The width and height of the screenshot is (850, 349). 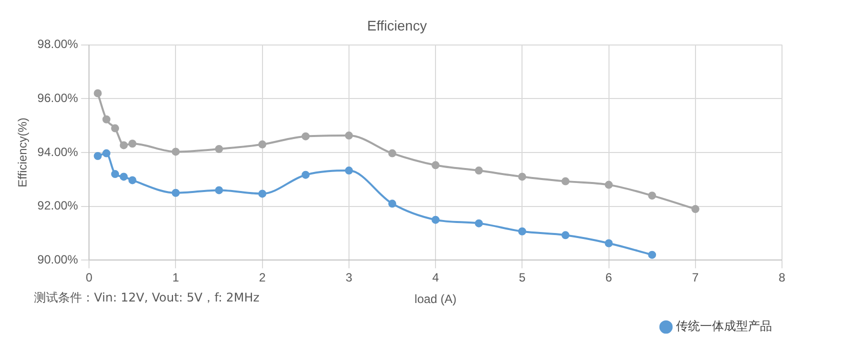 What do you see at coordinates (522, 277) in the screenshot?
I see `x-tick-label: 5` at bounding box center [522, 277].